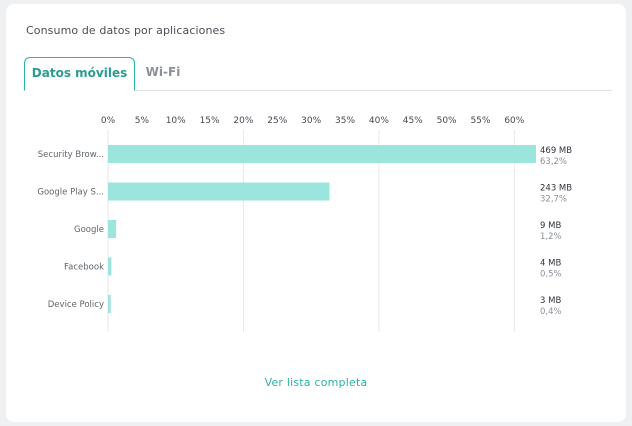 This screenshot has height=426, width=632. Describe the element at coordinates (79, 74) in the screenshot. I see `tab-mobile-data: Datos móviles` at that location.